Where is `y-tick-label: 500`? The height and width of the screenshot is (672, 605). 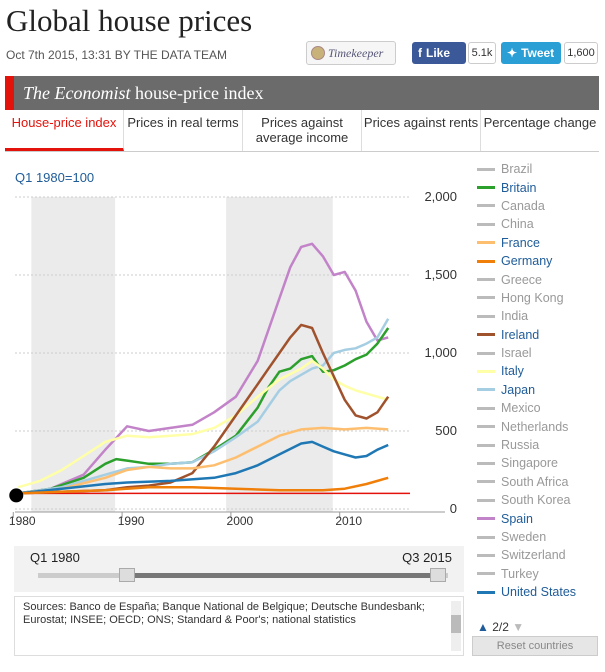 y-tick-label: 500 is located at coordinates (446, 430).